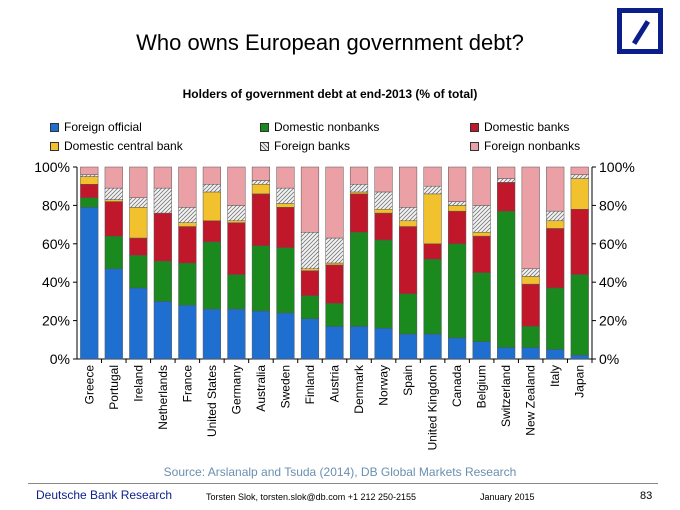 This screenshot has height=510, width=680. Describe the element at coordinates (457, 208) in the screenshot. I see `bar-segment-canada-domestic-central-bank` at that location.